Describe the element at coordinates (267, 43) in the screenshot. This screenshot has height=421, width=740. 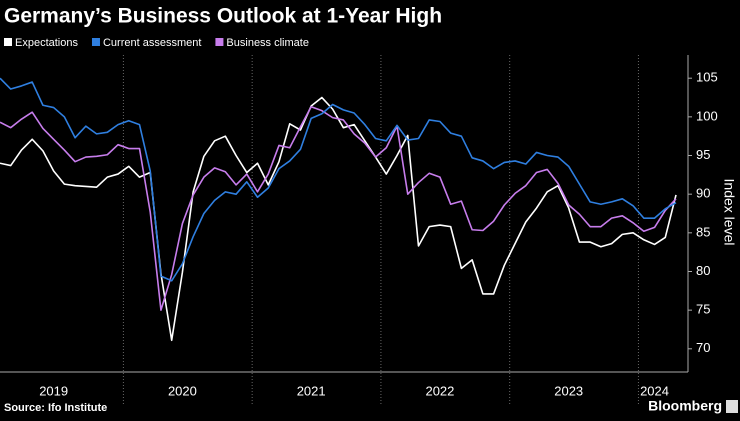
I see `legend-label: Business climate` at that location.